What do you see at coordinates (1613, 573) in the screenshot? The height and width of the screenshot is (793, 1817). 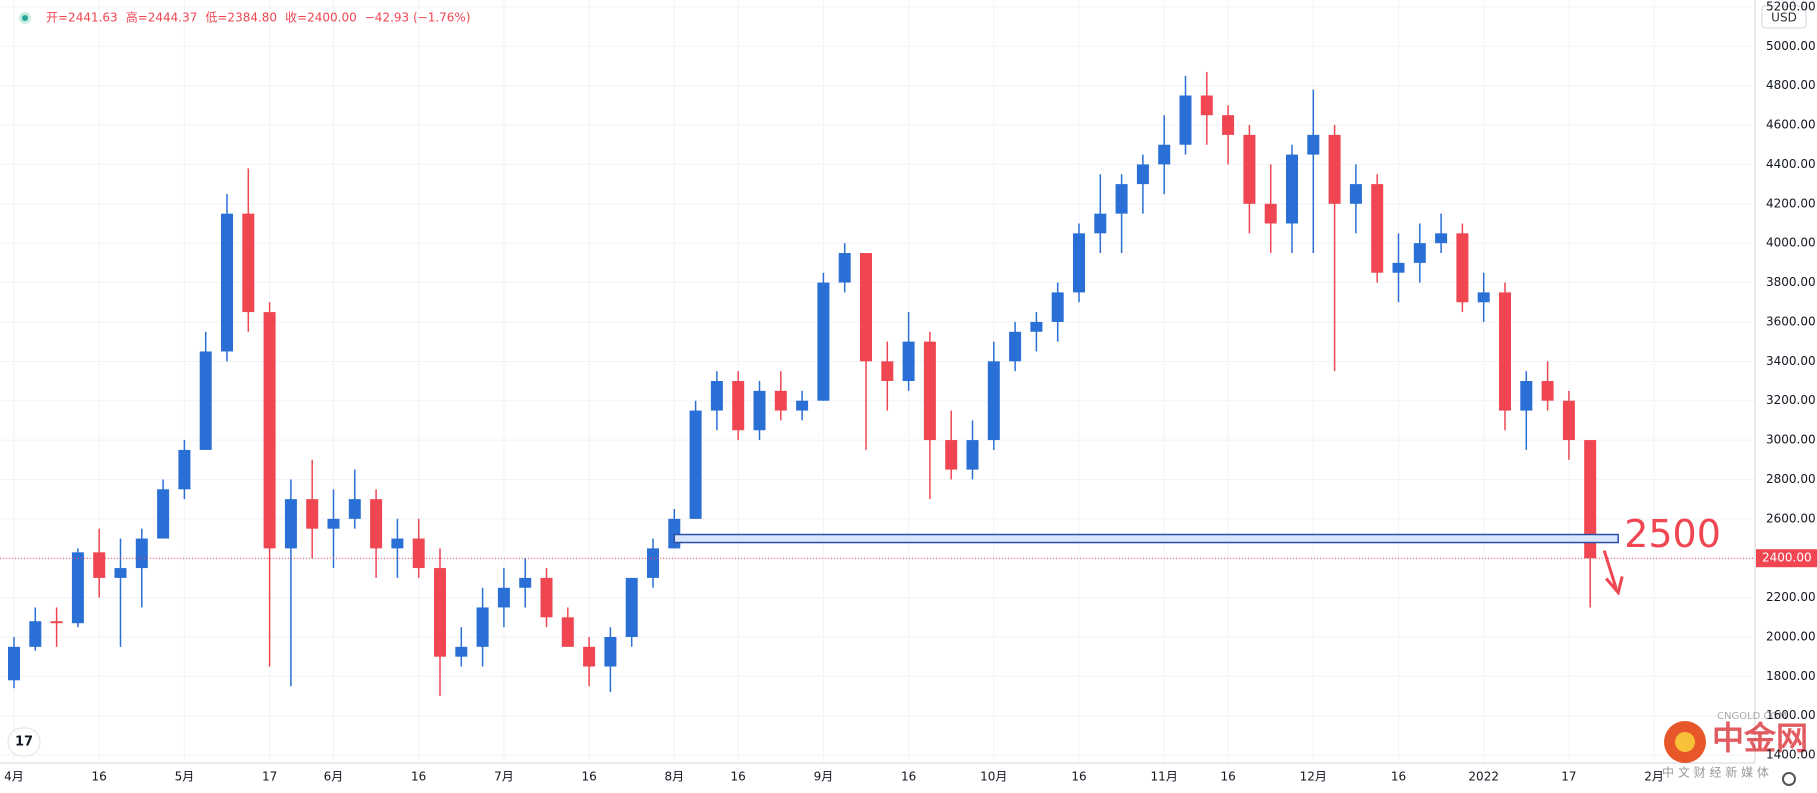 I see `arrow` at bounding box center [1613, 573].